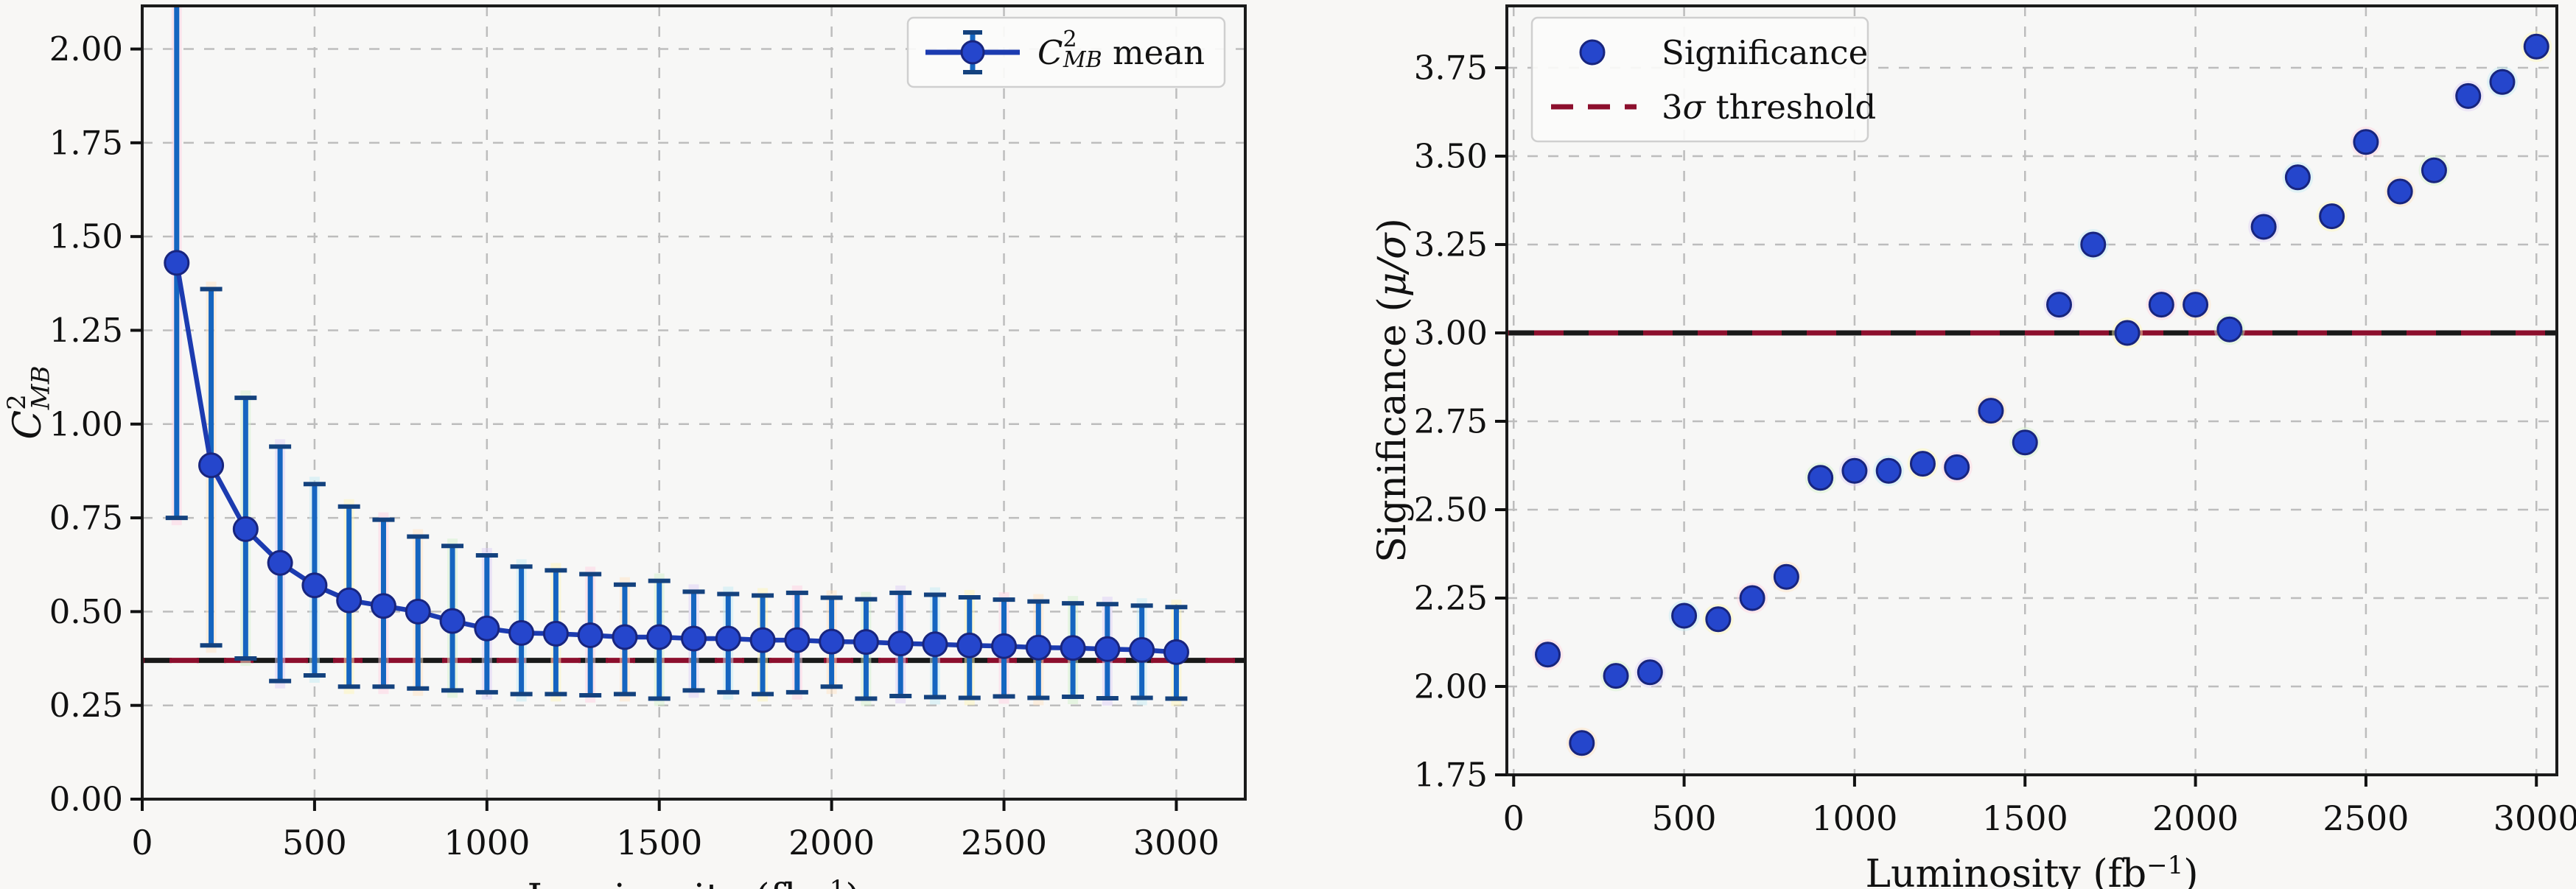 The height and width of the screenshot is (889, 2576). What do you see at coordinates (1121, 50) in the screenshot?
I see `legend-label: C2 MB mean` at bounding box center [1121, 50].